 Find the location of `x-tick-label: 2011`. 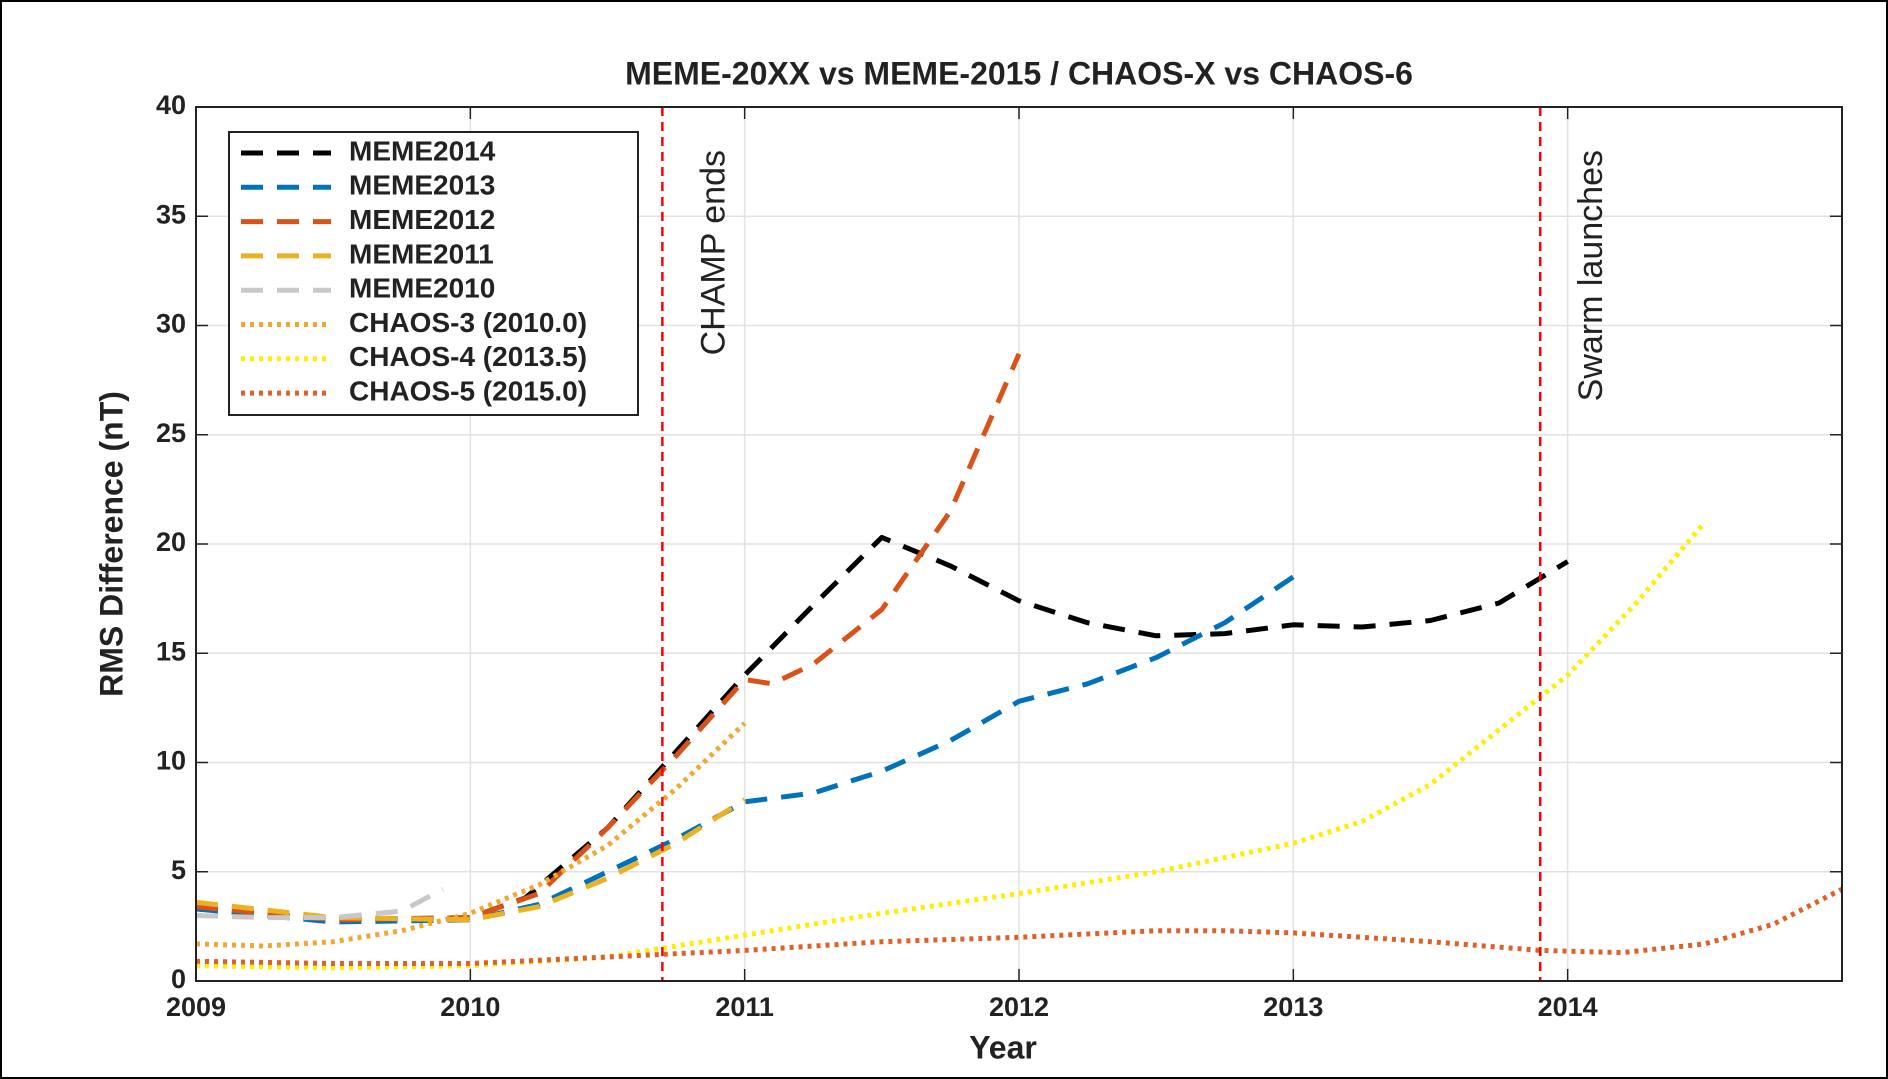

x-tick-label: 2011 is located at coordinates (744, 1007).